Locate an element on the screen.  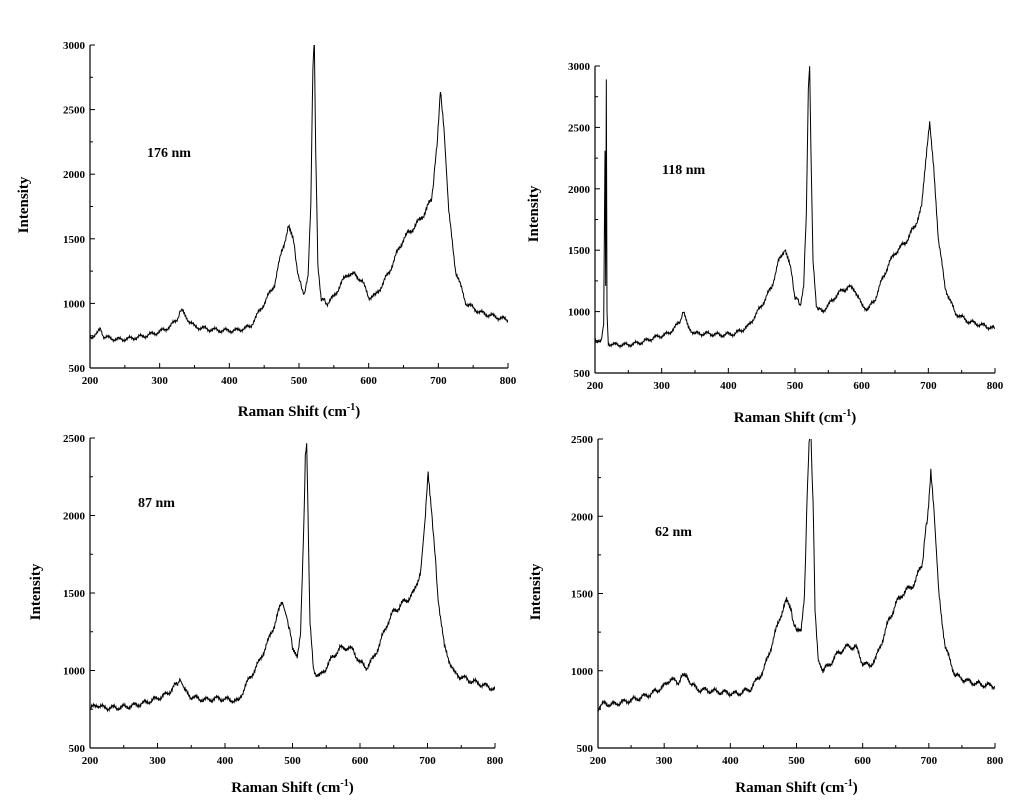
sample-size-annotation: 176 nm is located at coordinates (169, 153).